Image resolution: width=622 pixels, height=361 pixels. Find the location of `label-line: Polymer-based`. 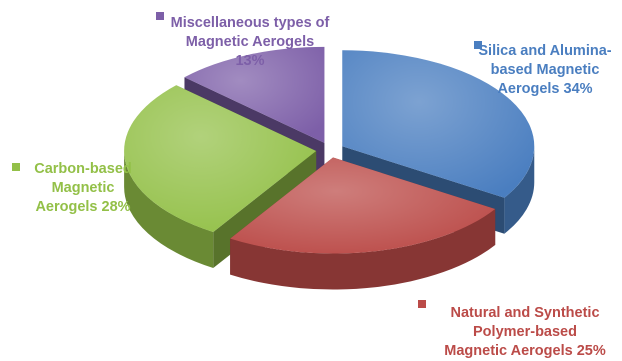

label-line: Polymer-based is located at coordinates (525, 332).